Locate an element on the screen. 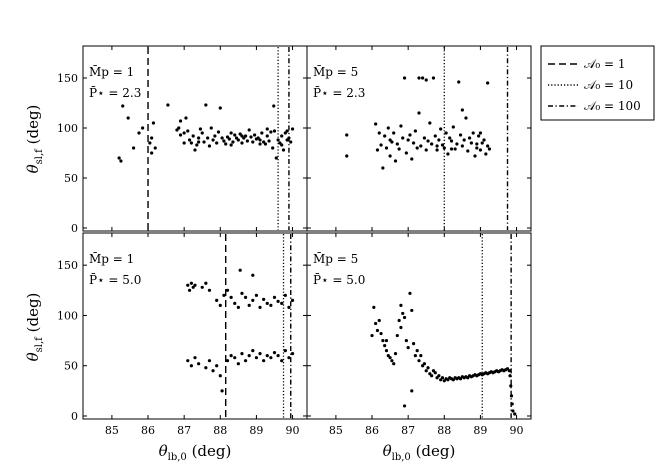 The height and width of the screenshot is (465, 664). y-axis-label-top: θsl,f (deg) is located at coordinates (34, 139).